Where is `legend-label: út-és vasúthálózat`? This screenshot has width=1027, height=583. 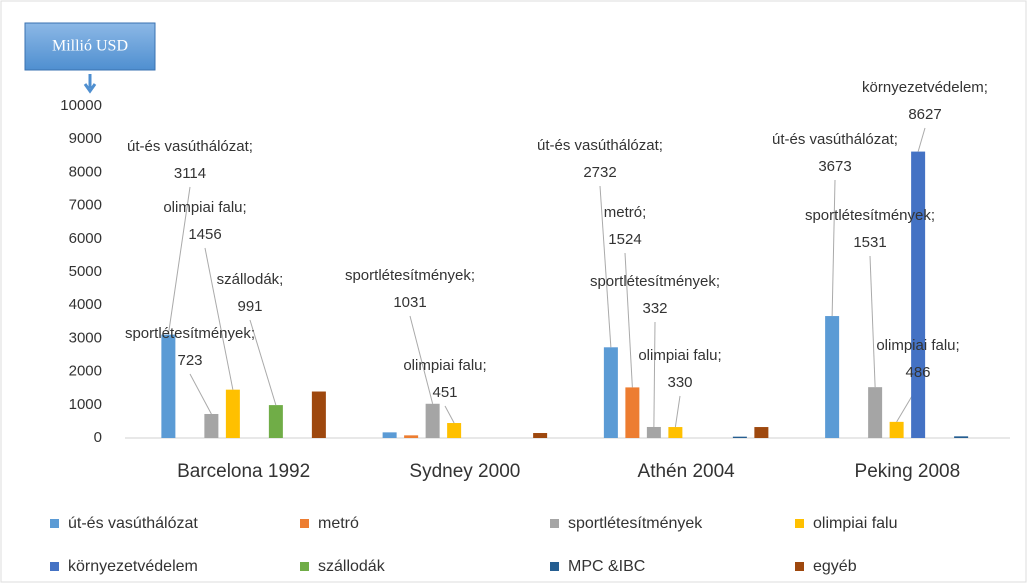
legend-label: út-és vasúthálózat is located at coordinates (133, 523).